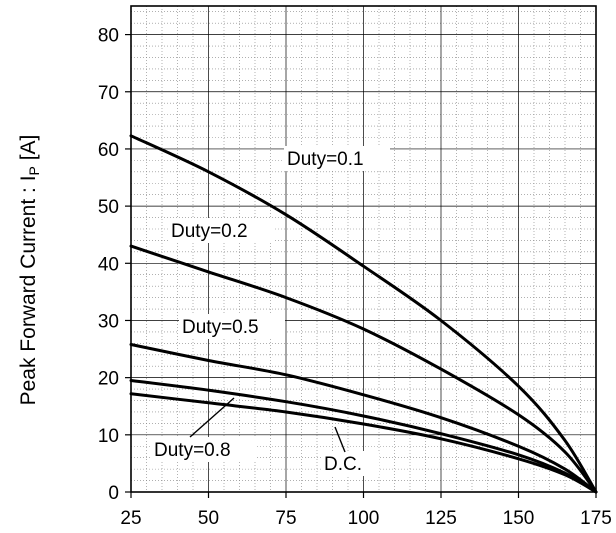 The image size is (616, 533). Describe the element at coordinates (340, 439) in the screenshot. I see `leader-line-dc` at that location.